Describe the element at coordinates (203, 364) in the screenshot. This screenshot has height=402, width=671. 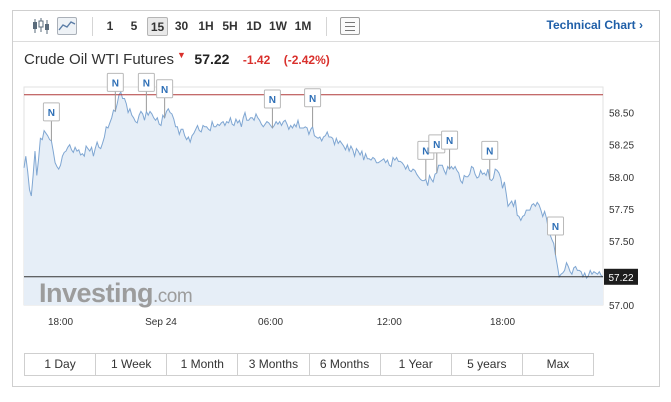
I see `range-1-month: 1 Month` at that location.